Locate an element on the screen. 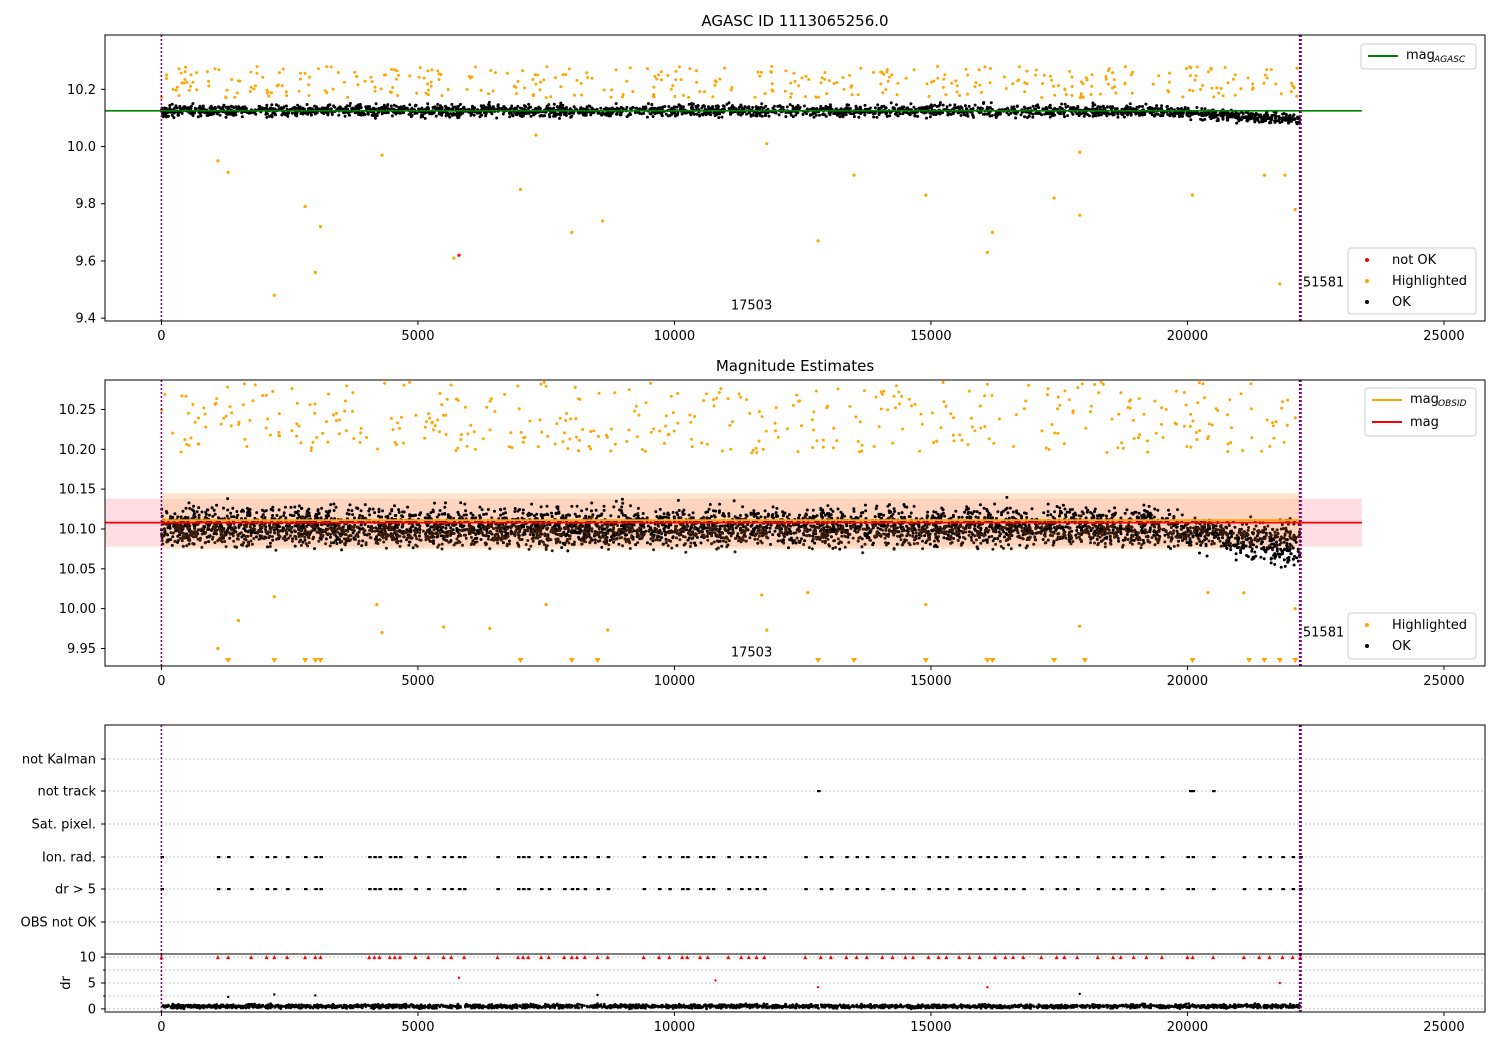 The image size is (1500, 1050). legend-ok: OK is located at coordinates (1401, 302).